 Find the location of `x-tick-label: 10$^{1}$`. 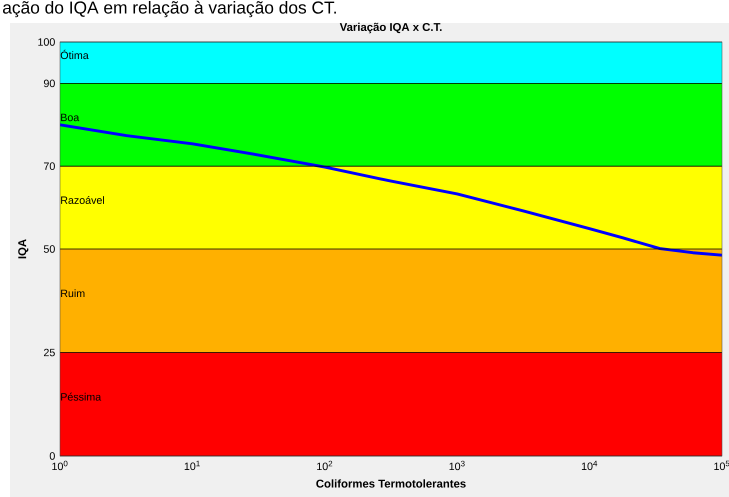

x-tick-label: 10$^{1}$ is located at coordinates (192, 465).